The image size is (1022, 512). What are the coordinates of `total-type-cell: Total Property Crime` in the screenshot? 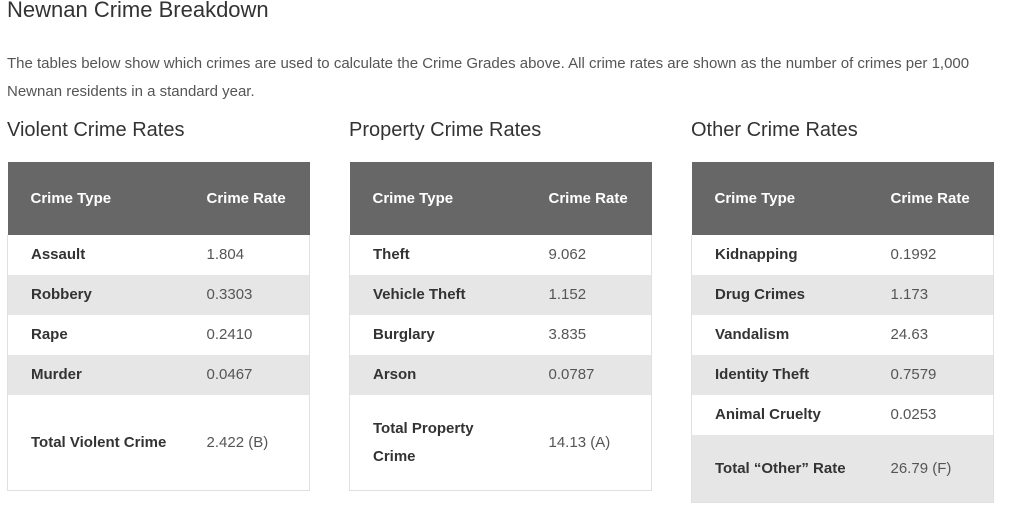 It's located at (437, 443).